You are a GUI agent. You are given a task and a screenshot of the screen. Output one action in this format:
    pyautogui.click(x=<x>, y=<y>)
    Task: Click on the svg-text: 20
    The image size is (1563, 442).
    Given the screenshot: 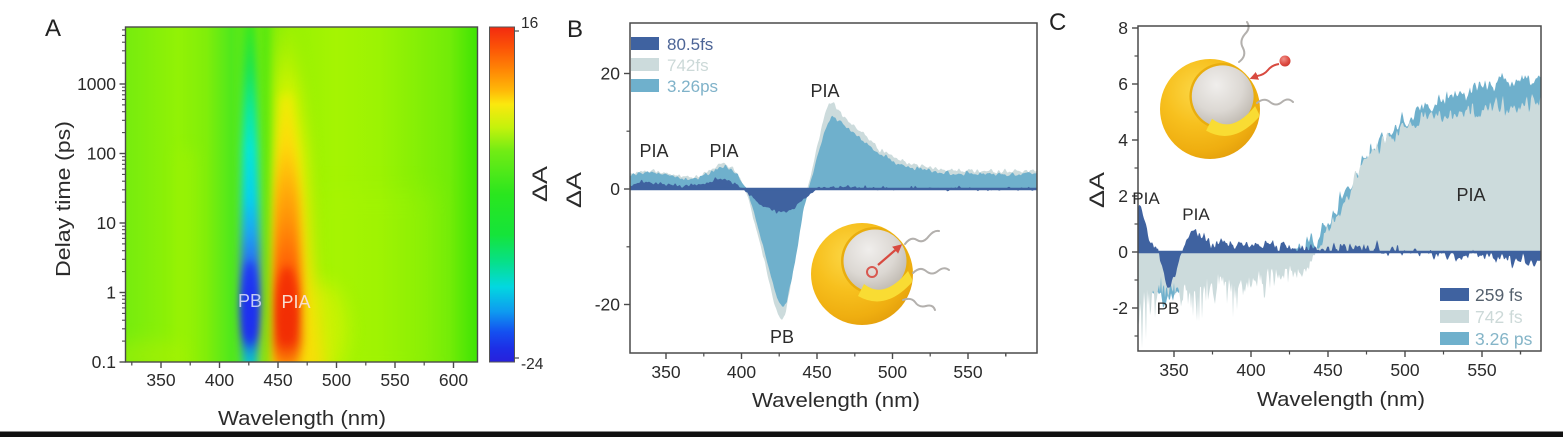 What is the action you would take?
    pyautogui.click(x=611, y=74)
    